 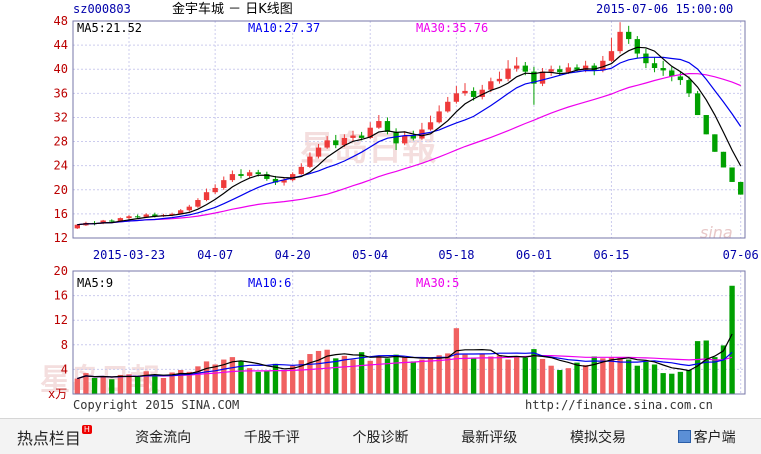 I want to click on volume-ma10-line, so click(x=405, y=365).